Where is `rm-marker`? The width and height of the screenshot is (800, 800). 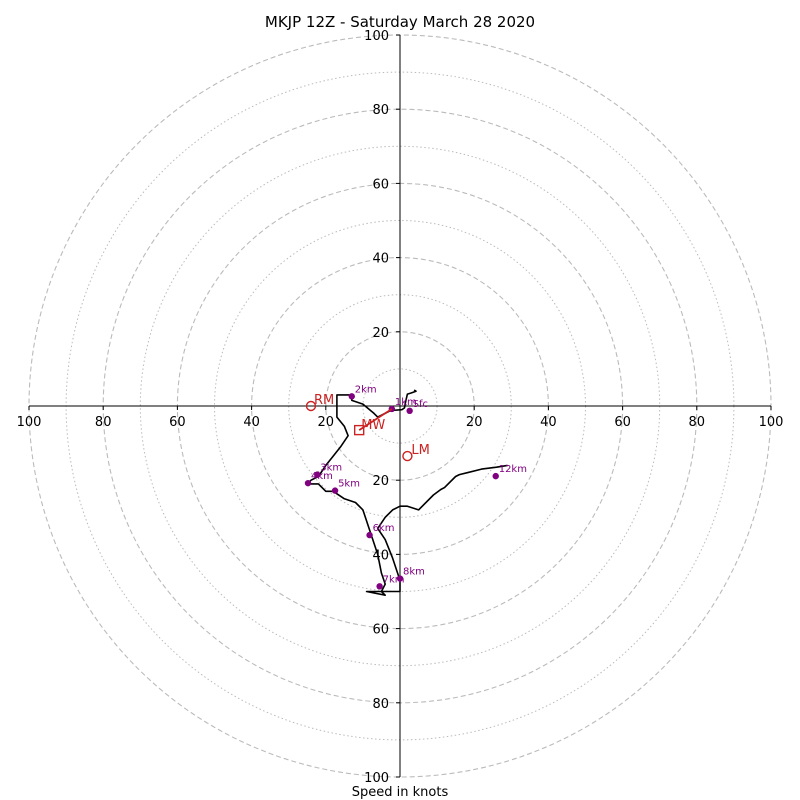 rm-marker is located at coordinates (311, 406).